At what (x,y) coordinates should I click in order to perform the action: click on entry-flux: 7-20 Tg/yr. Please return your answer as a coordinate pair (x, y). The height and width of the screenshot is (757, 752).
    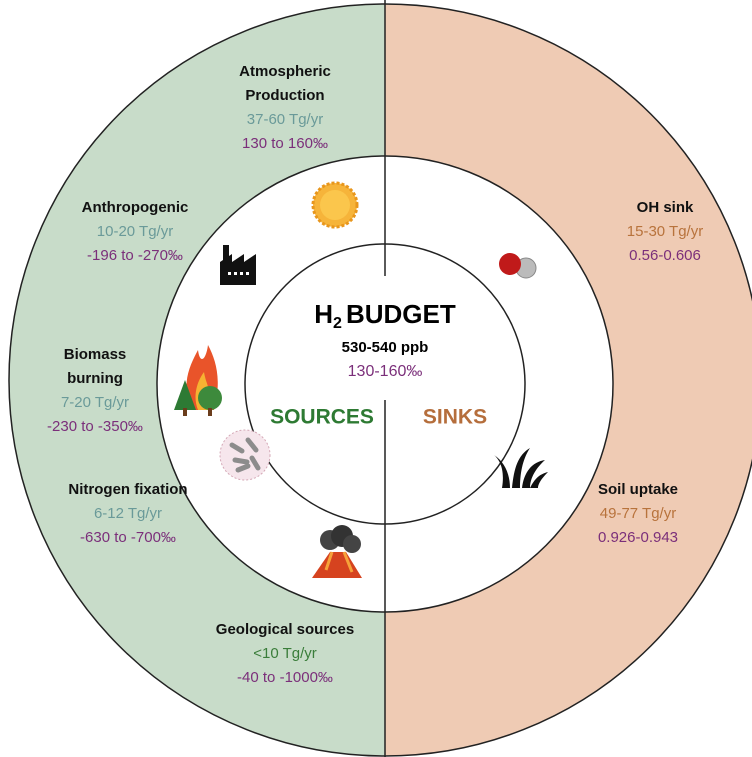
    Looking at the image, I should click on (95, 402).